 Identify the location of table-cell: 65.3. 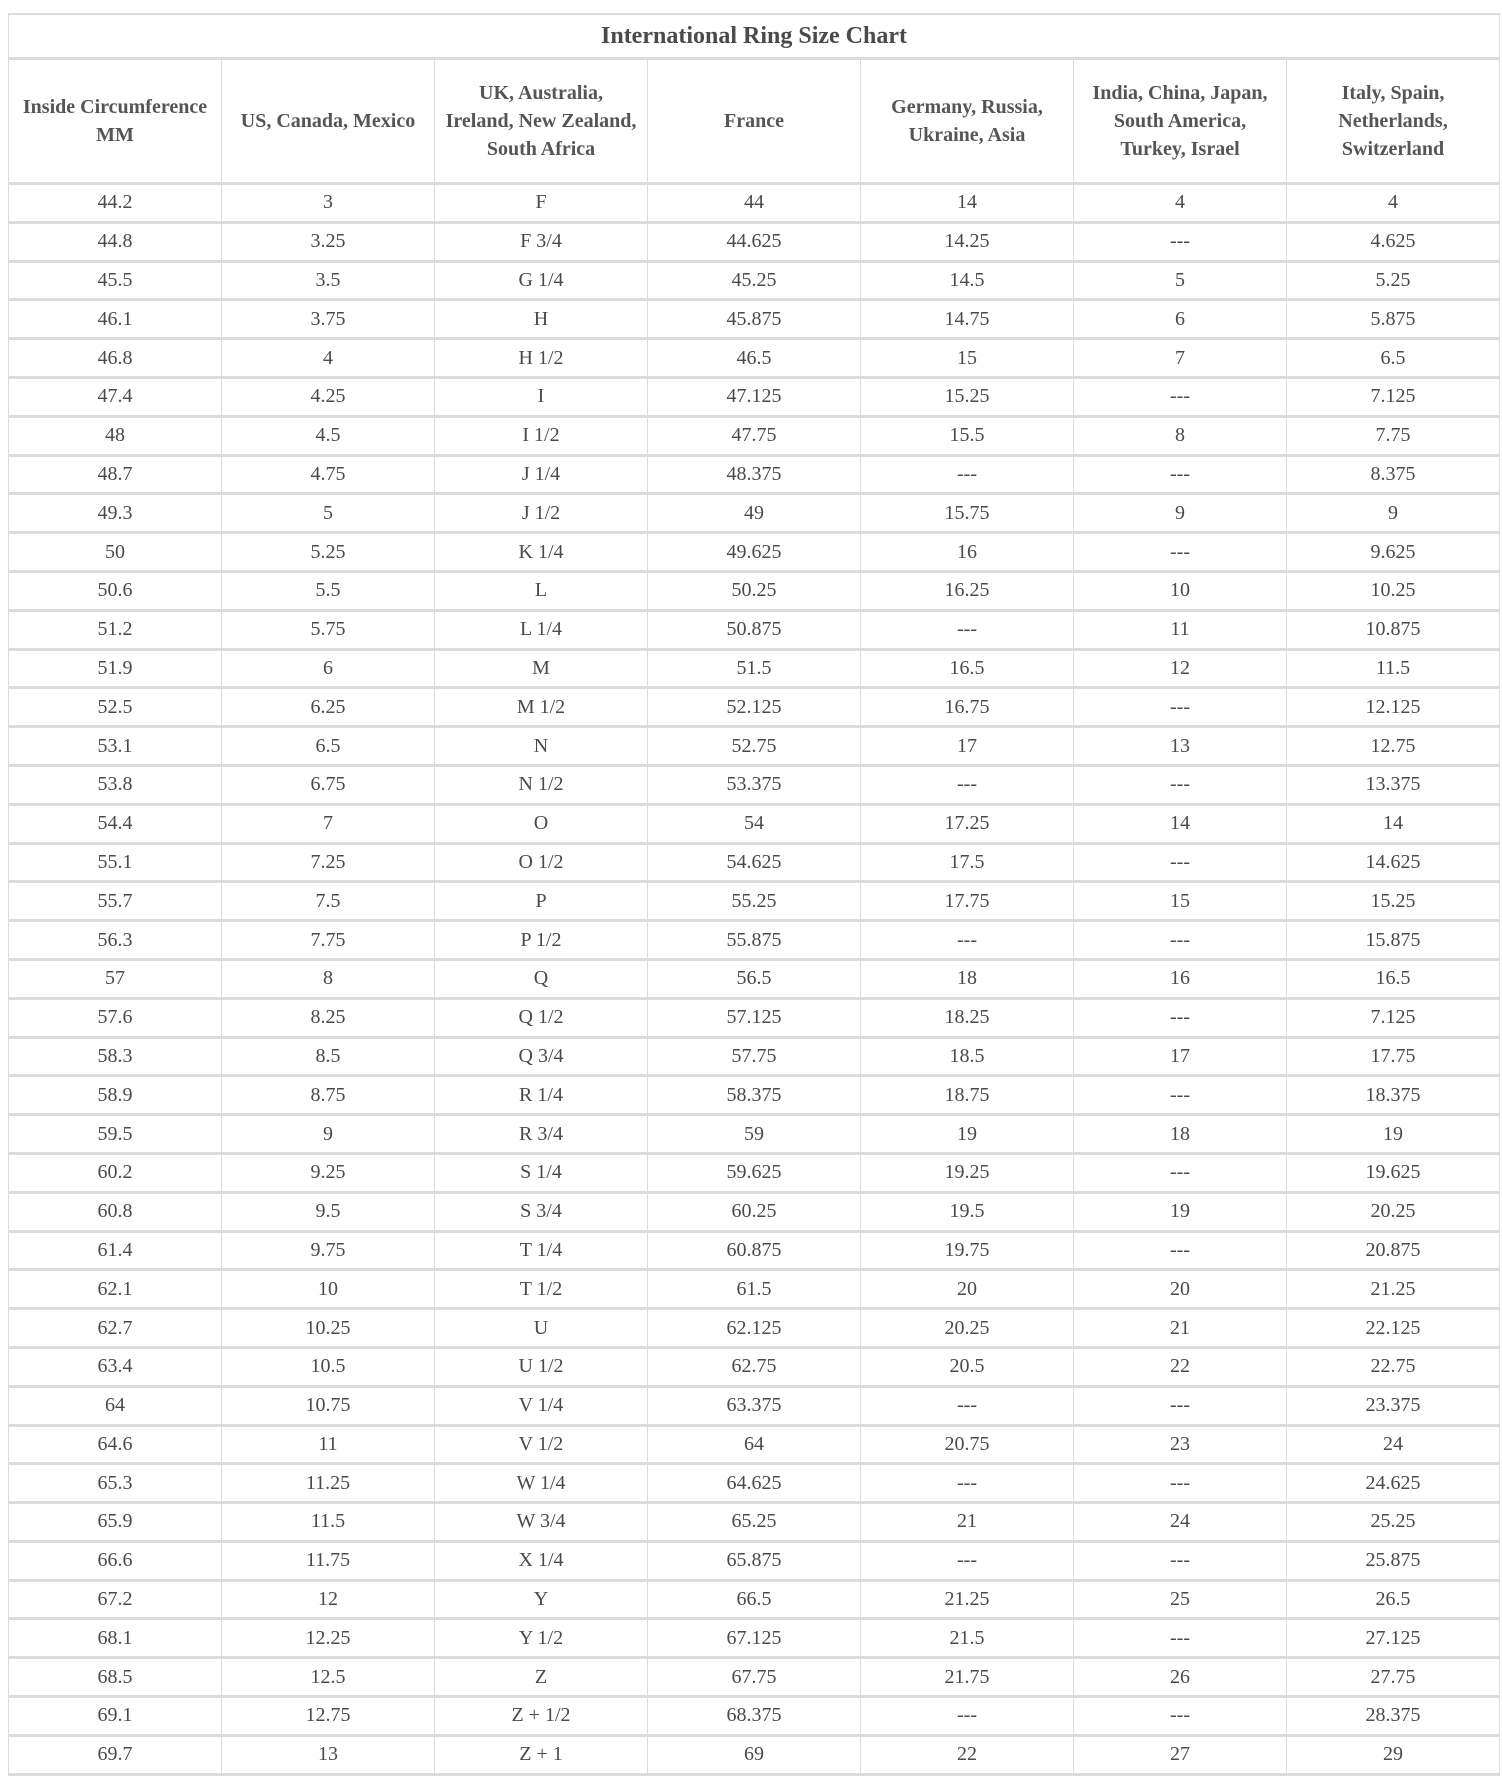
(115, 1484).